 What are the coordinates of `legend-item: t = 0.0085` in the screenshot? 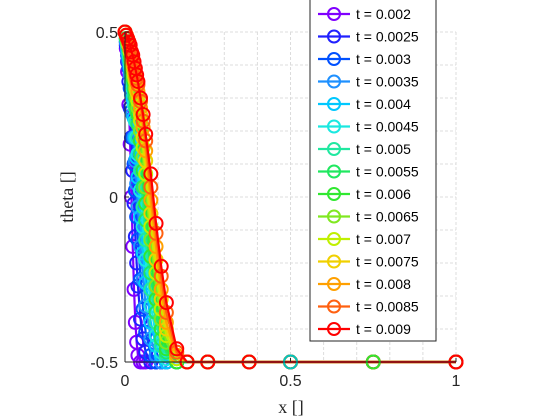 It's located at (368, 307).